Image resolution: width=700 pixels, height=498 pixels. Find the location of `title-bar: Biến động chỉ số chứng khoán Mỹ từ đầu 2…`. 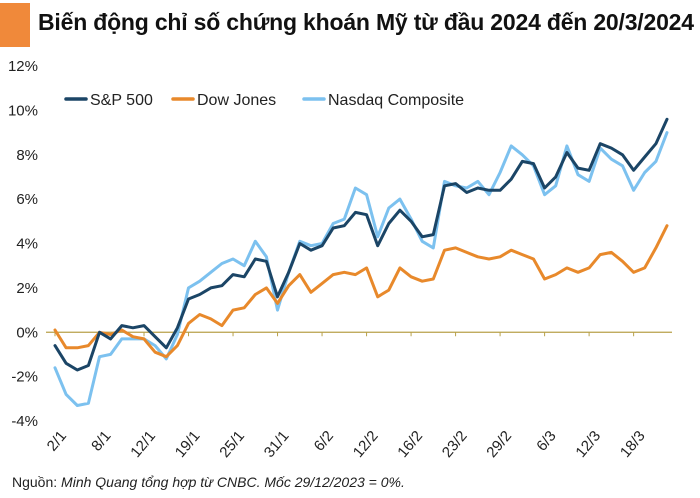

title-bar: Biến động chỉ số chứng khoán Mỹ từ đầu 2… is located at coordinates (350, 26).